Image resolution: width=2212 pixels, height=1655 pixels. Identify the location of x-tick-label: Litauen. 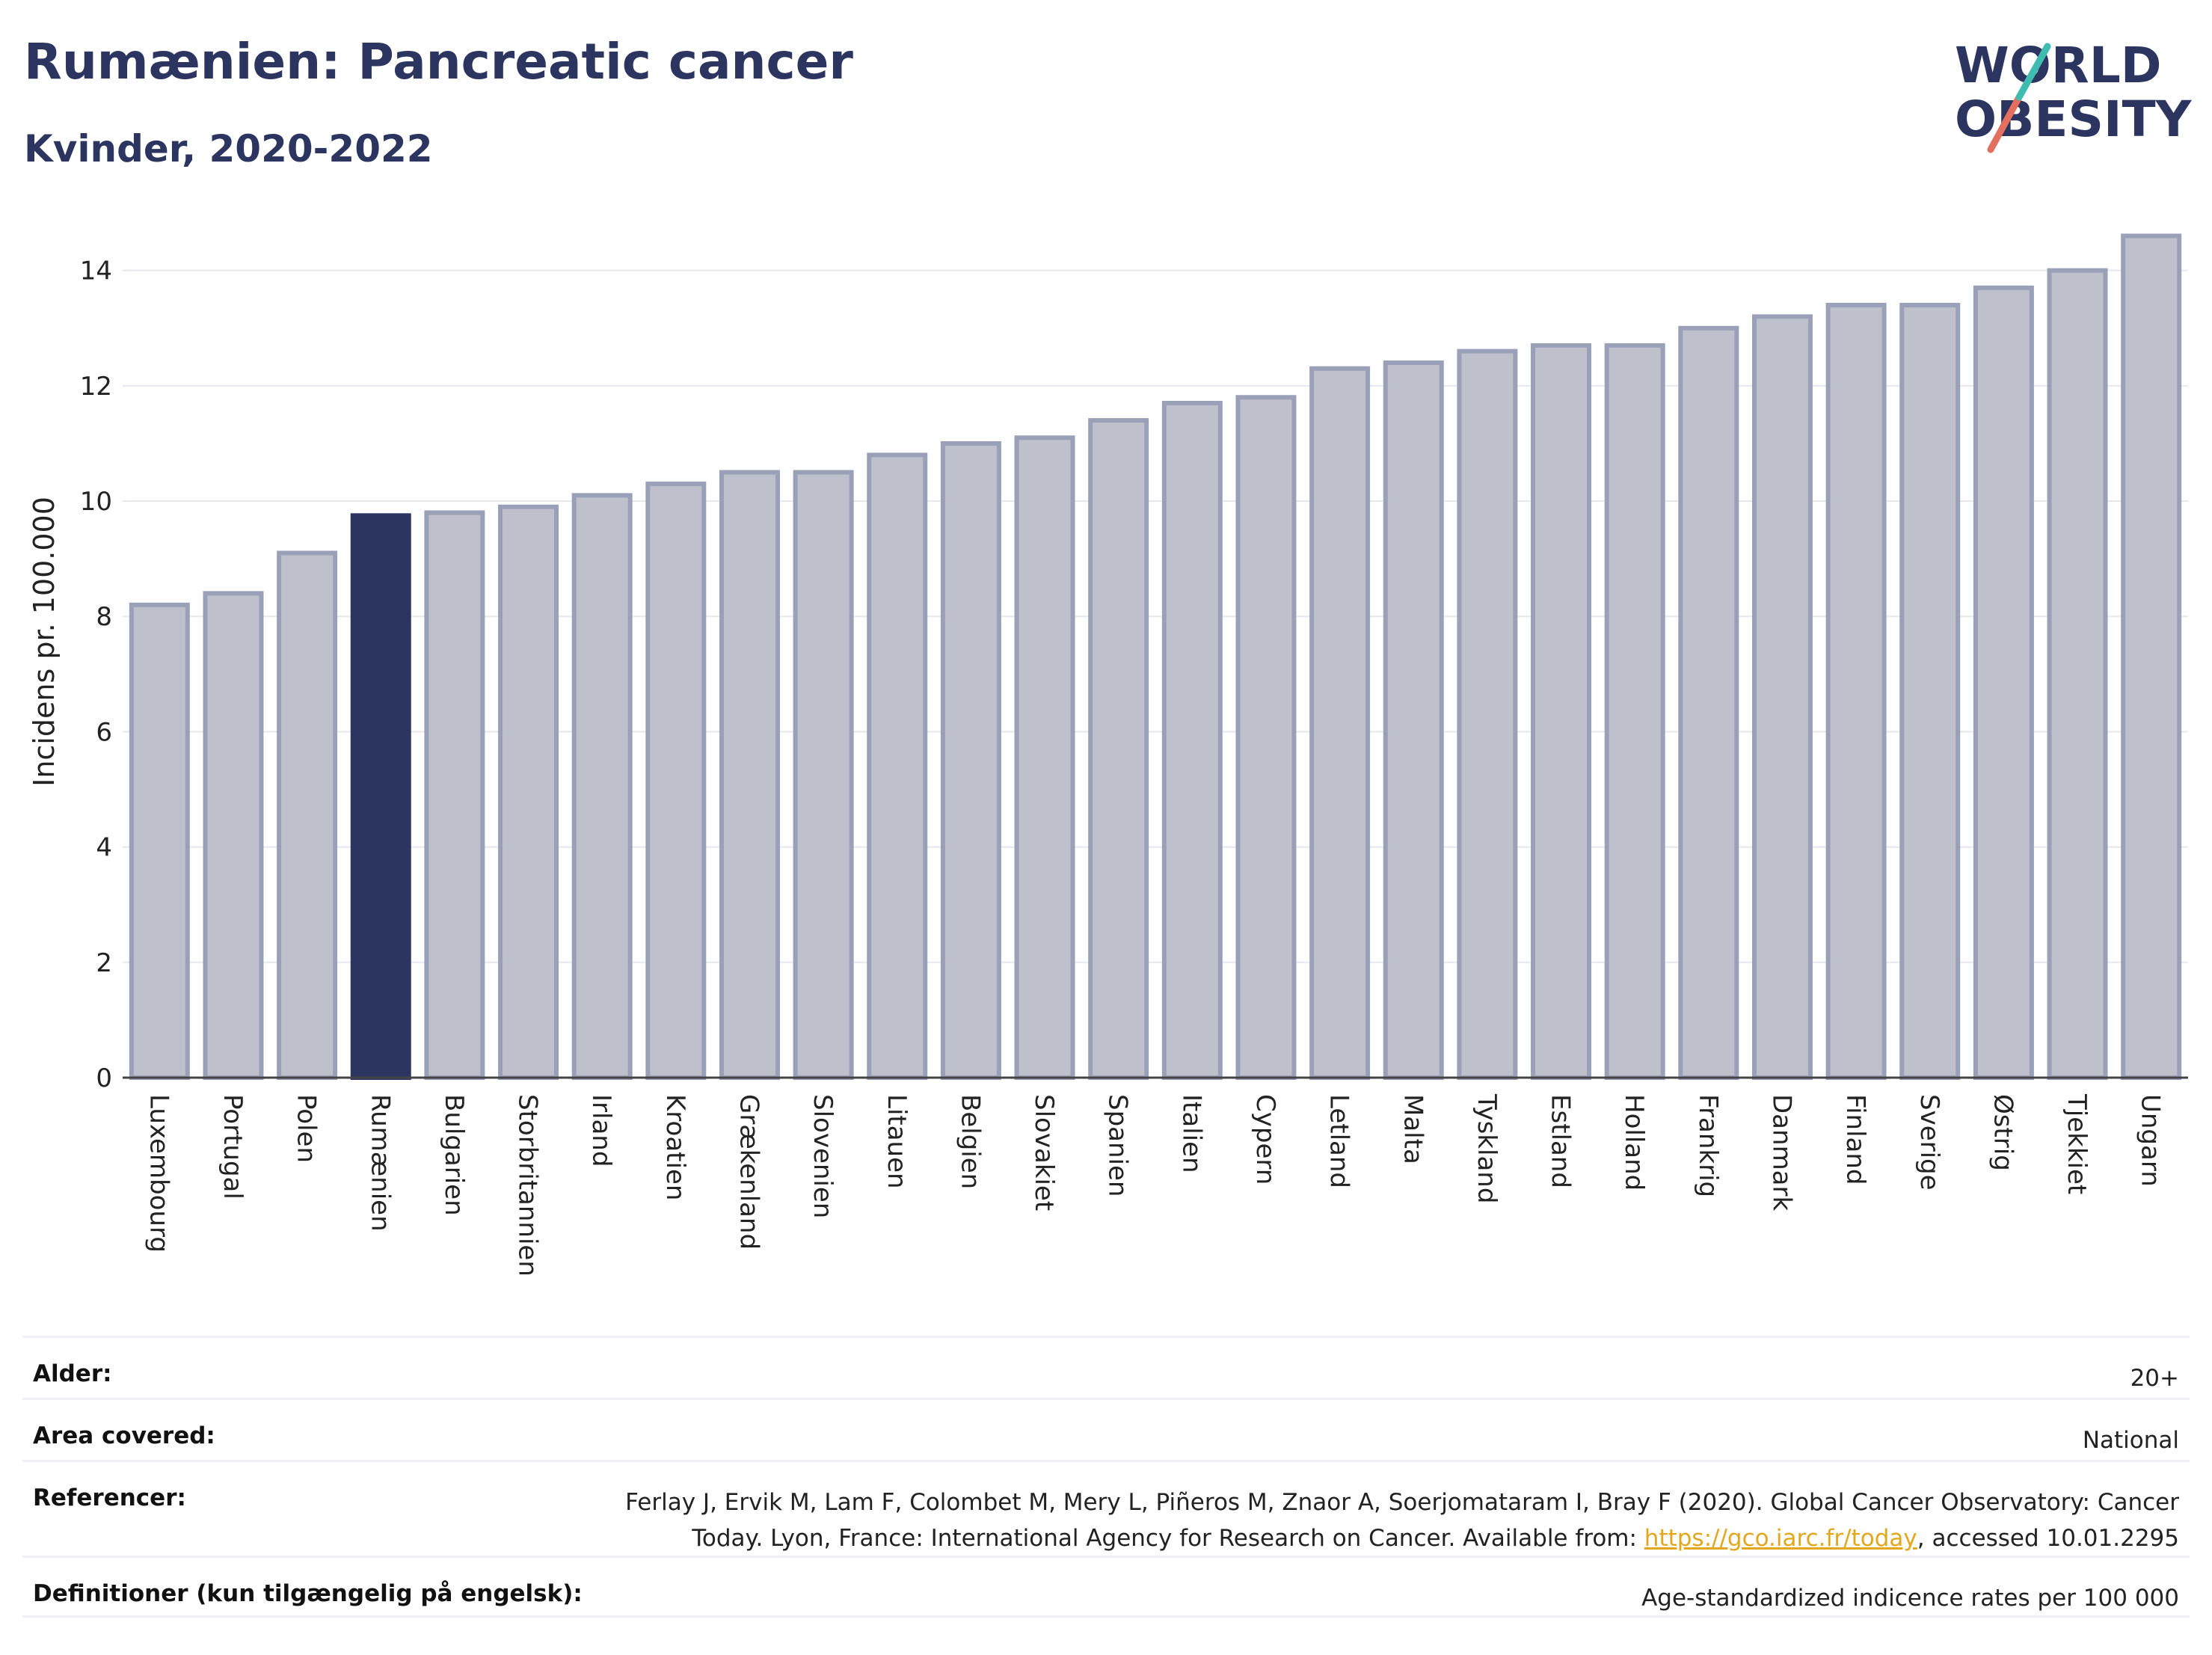
(897, 1141).